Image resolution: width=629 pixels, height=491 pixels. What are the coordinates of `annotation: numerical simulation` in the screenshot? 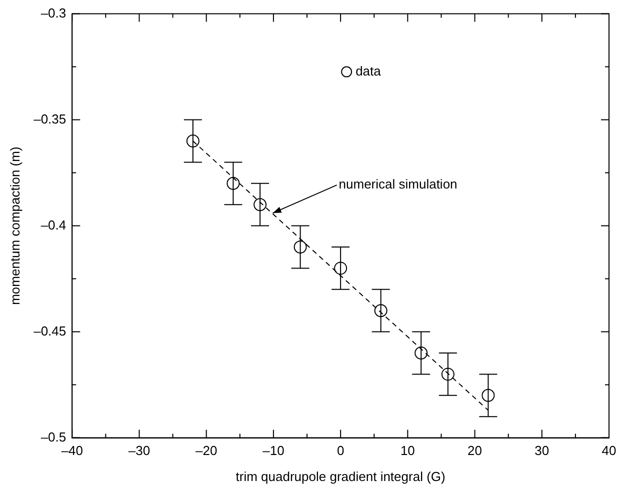 It's located at (398, 184).